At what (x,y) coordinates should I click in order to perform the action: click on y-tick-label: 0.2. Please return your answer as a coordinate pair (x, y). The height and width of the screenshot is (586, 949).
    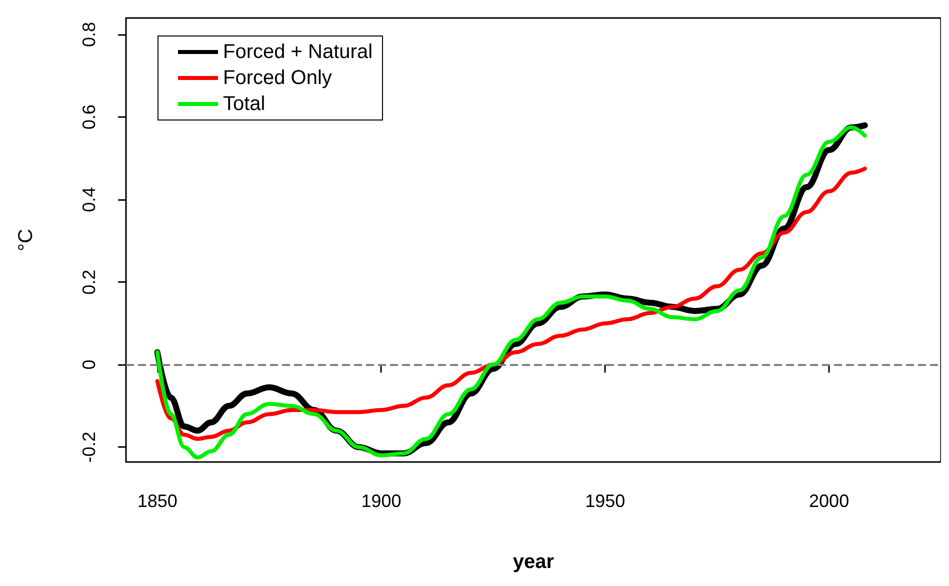
    Looking at the image, I should click on (89, 282).